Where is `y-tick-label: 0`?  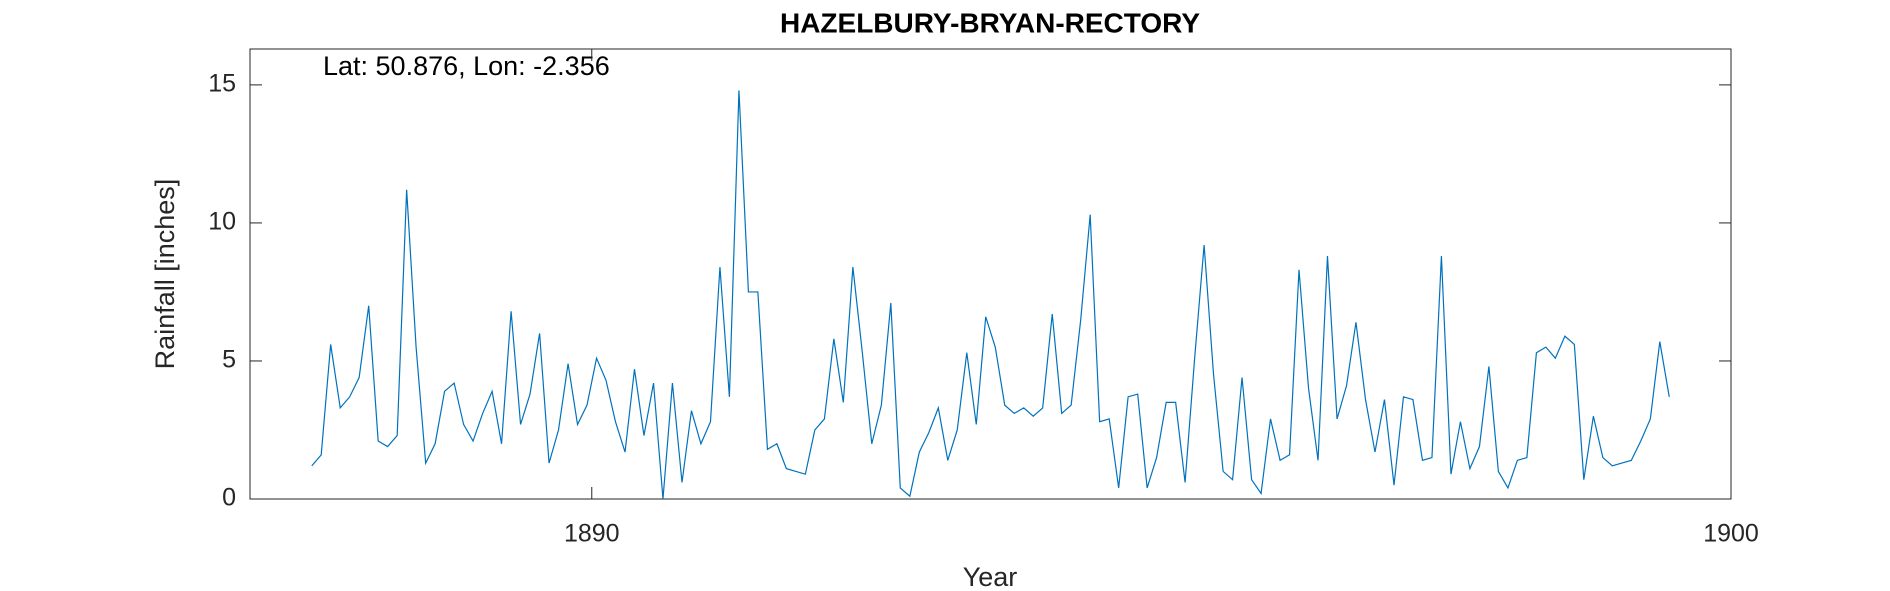 y-tick-label: 0 is located at coordinates (229, 498).